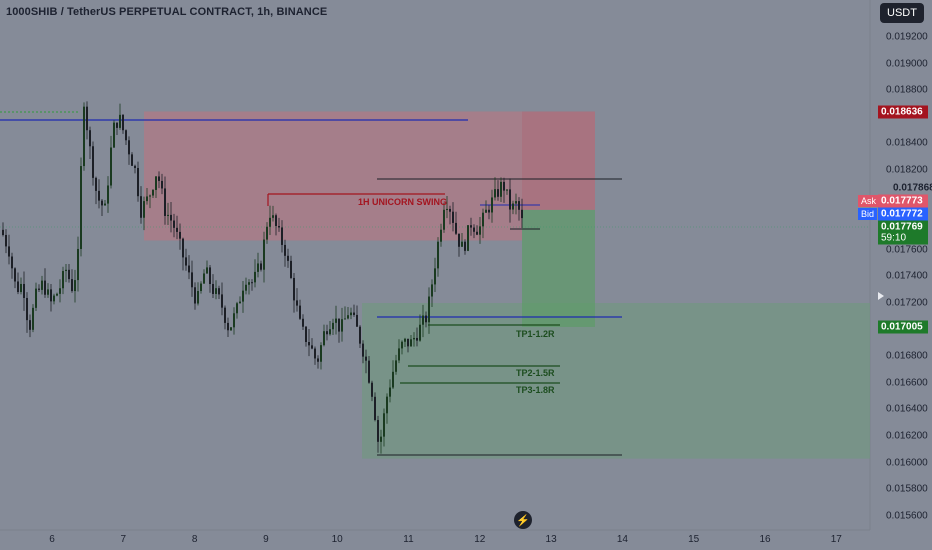 This screenshot has width=932, height=550. Describe the element at coordinates (123, 539) in the screenshot. I see `time-tick-label: 7` at that location.